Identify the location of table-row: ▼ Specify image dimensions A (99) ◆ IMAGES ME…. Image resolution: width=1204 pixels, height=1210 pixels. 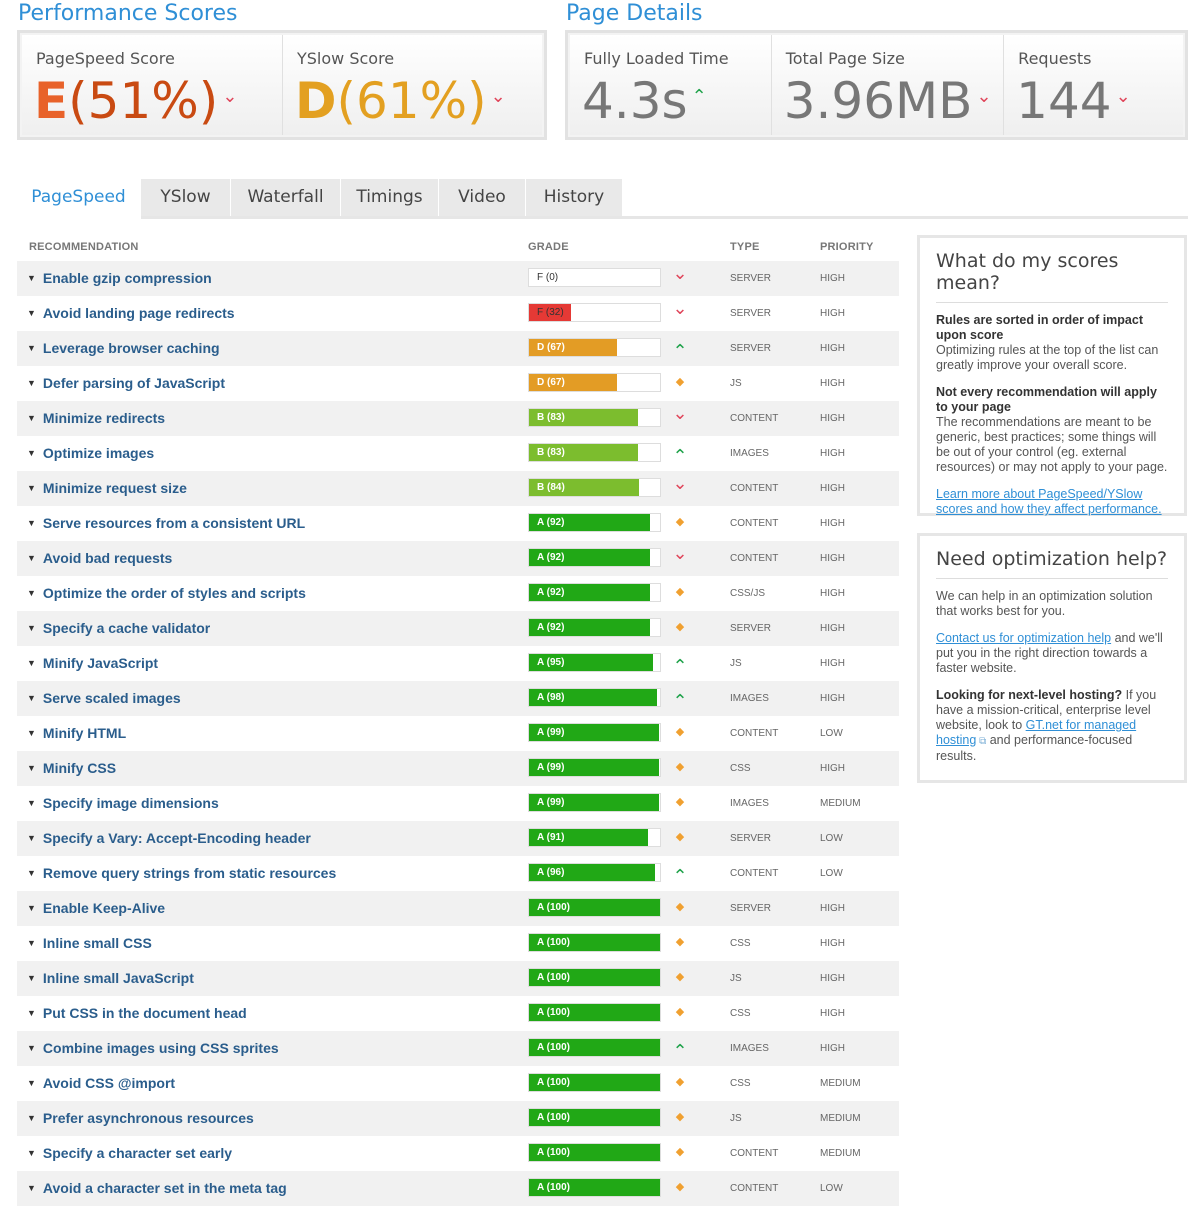
(458, 803).